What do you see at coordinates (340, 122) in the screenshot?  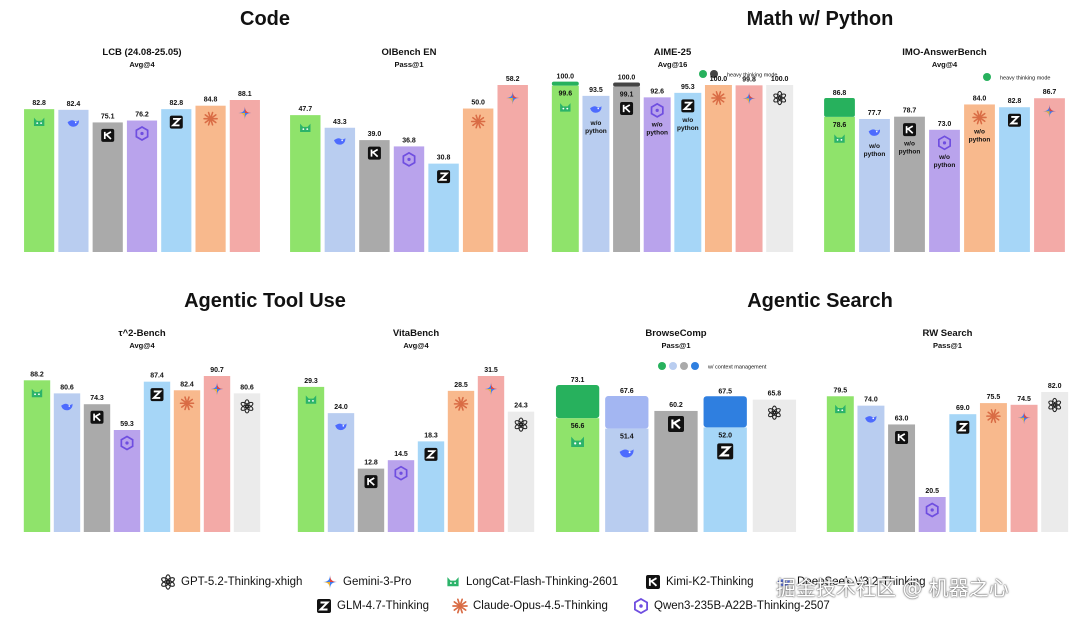 I see `bar-value: 43.3` at bounding box center [340, 122].